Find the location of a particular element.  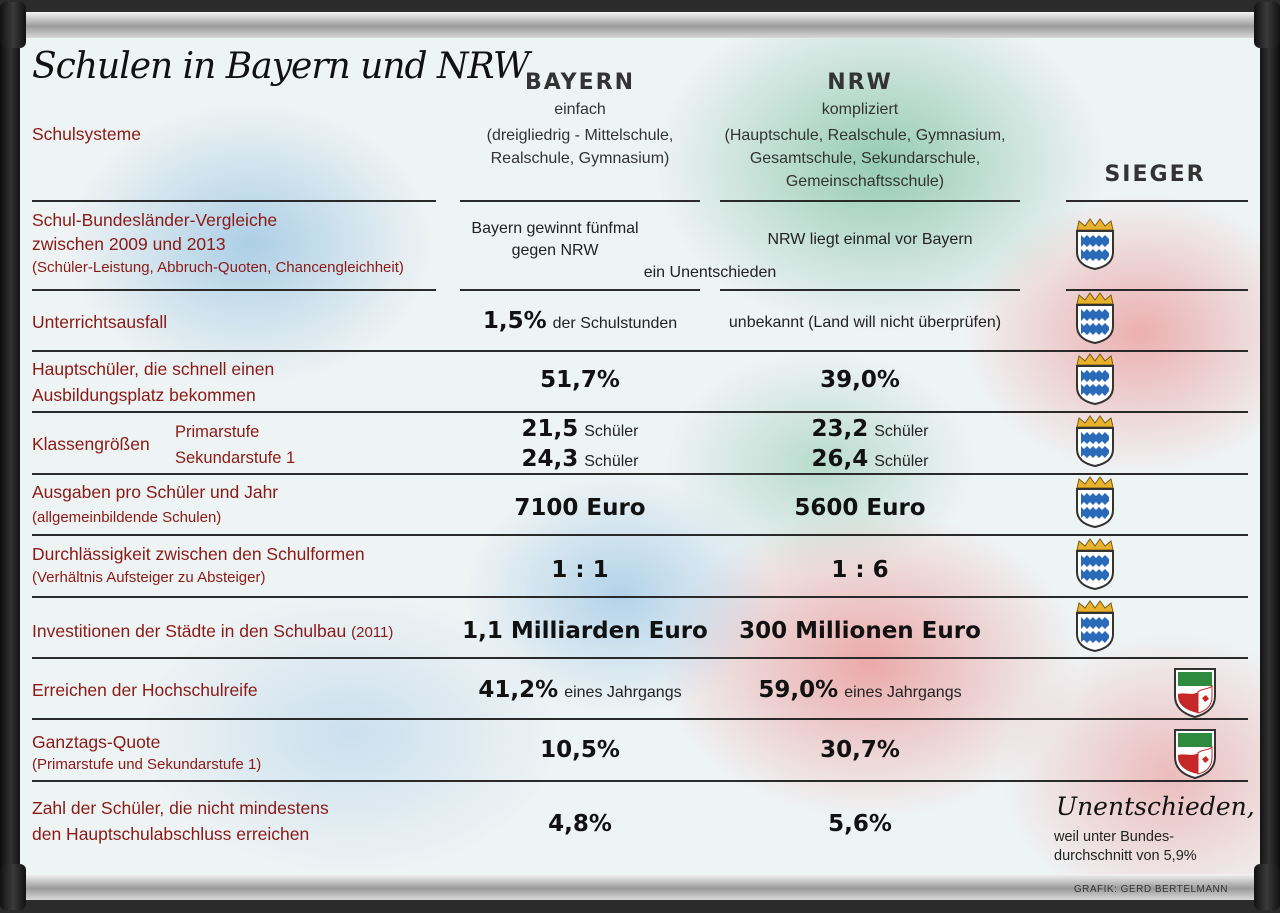

row-label-vergleiche-2: zwischen 2009 und 2013 is located at coordinates (129, 244).